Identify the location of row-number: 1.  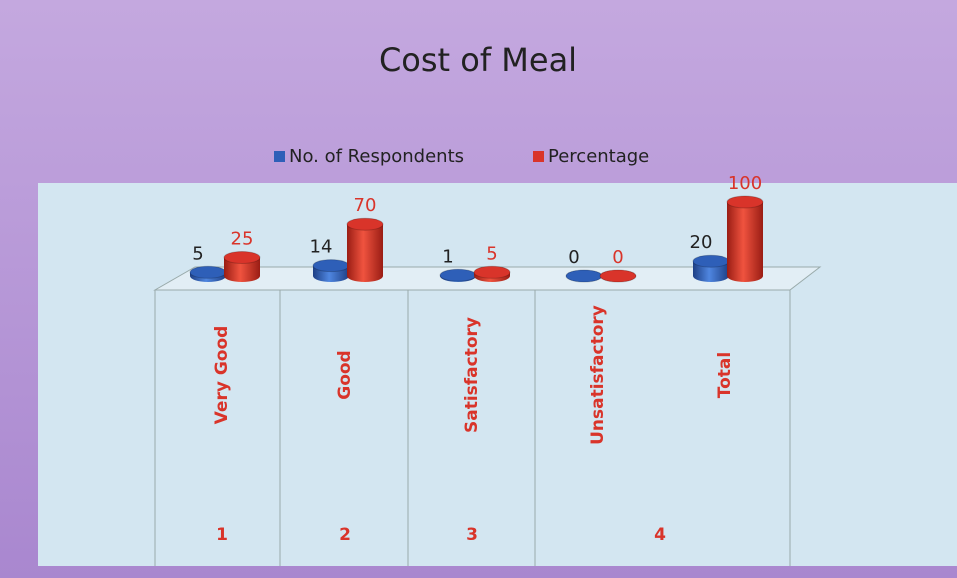
(222, 535).